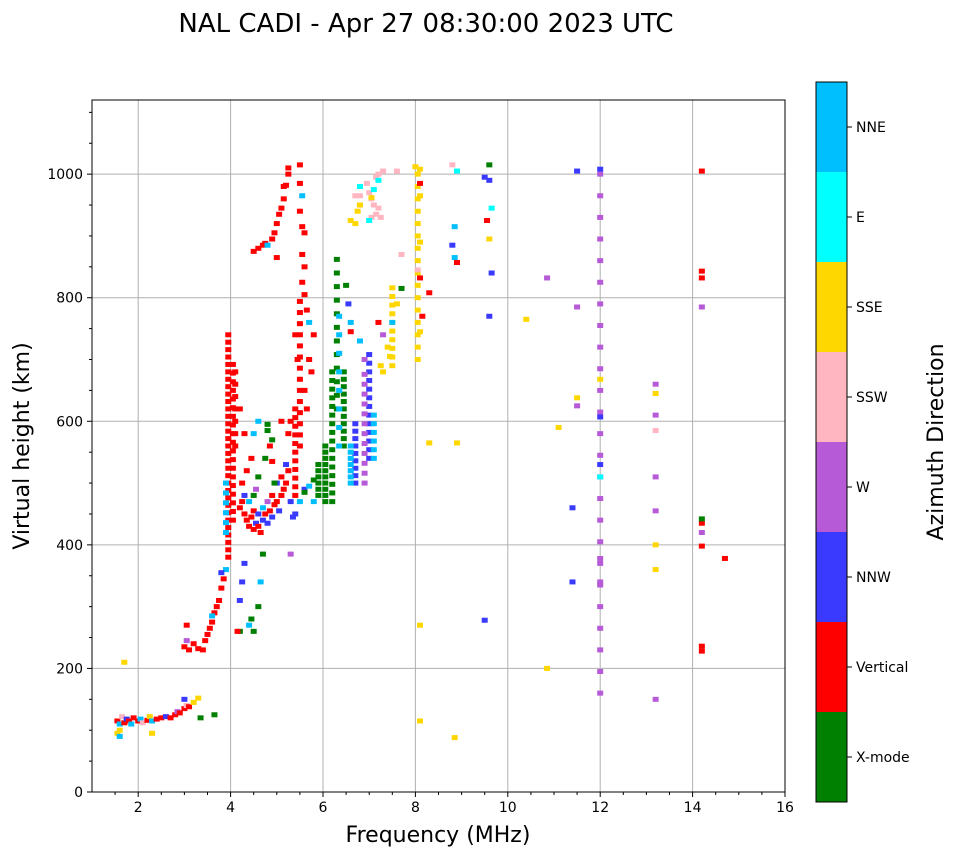 This screenshot has height=857, width=958. Describe the element at coordinates (78, 793) in the screenshot. I see `y-tick-label: 0` at that location.